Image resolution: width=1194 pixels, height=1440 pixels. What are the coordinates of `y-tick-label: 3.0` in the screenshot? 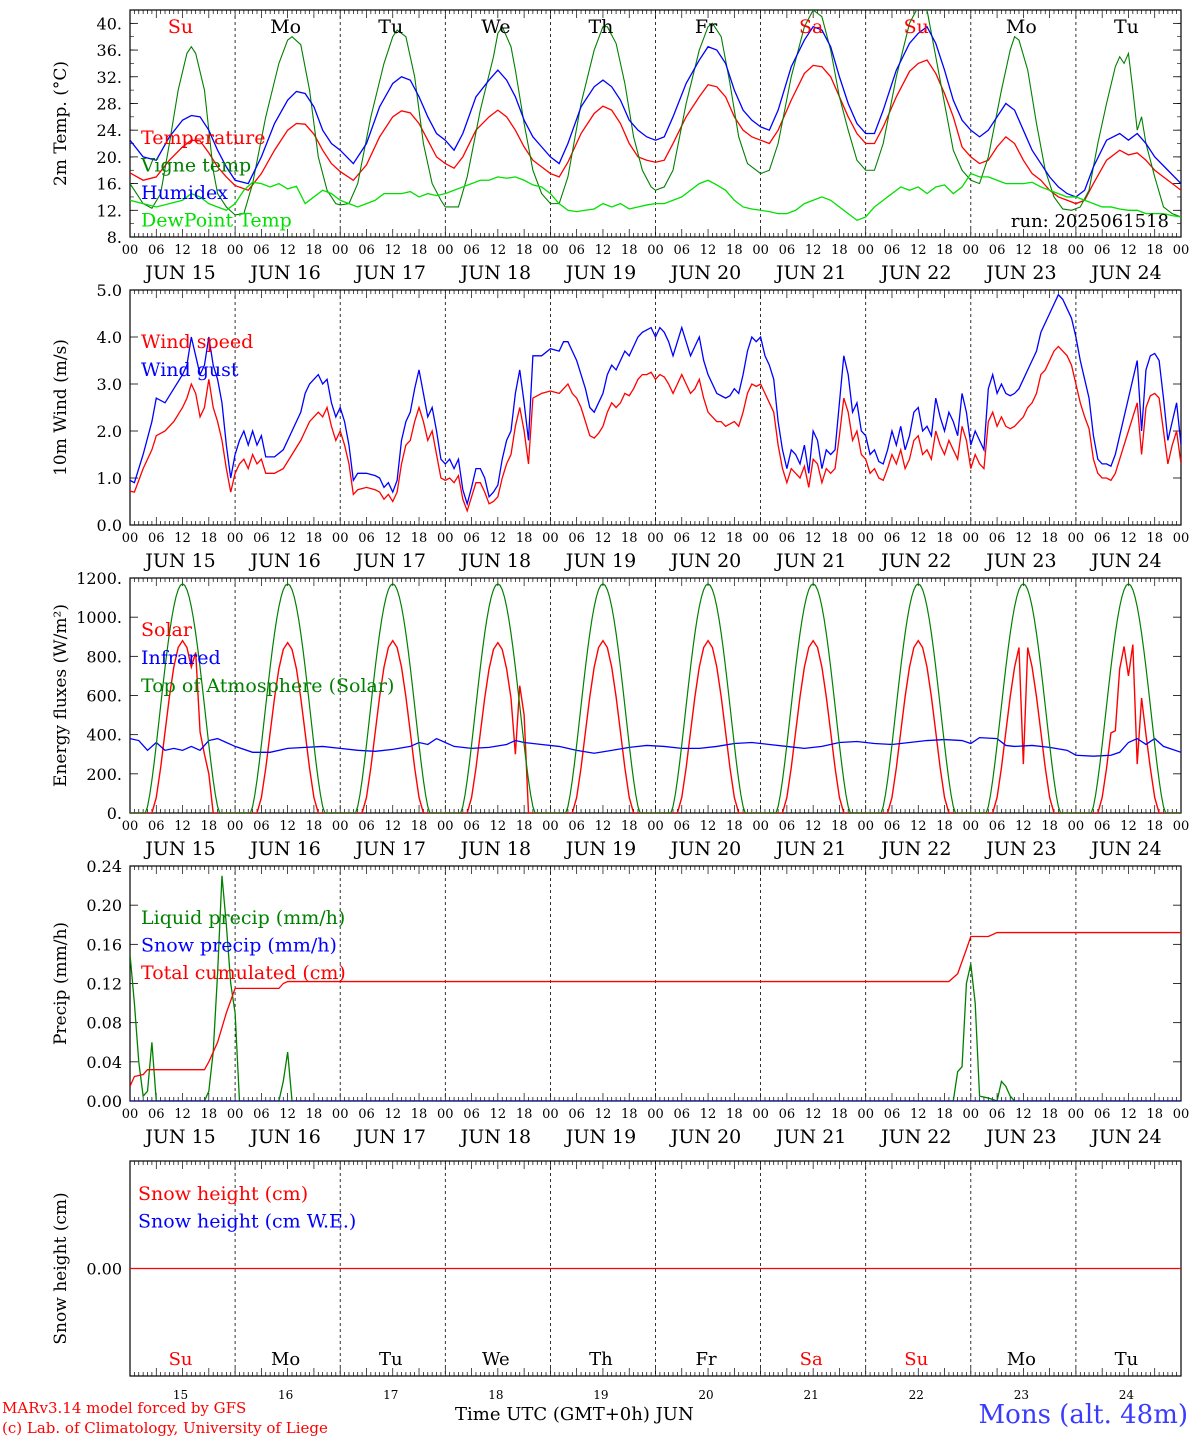 It's located at (109, 384).